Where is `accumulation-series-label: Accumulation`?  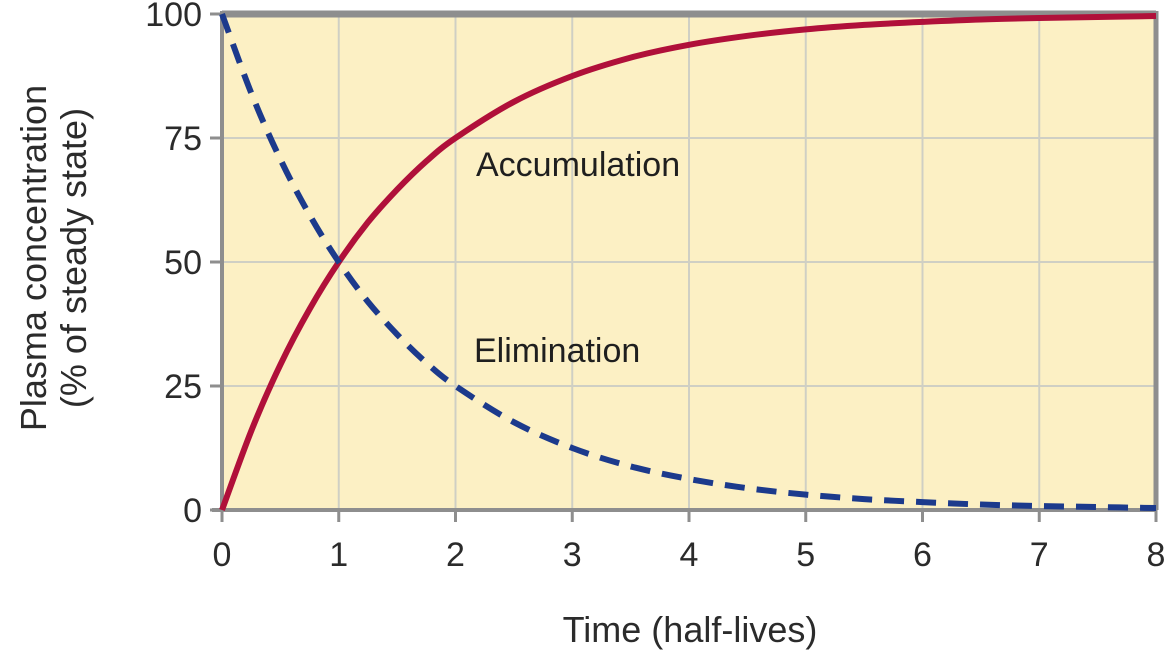
accumulation-series-label: Accumulation is located at coordinates (578, 165).